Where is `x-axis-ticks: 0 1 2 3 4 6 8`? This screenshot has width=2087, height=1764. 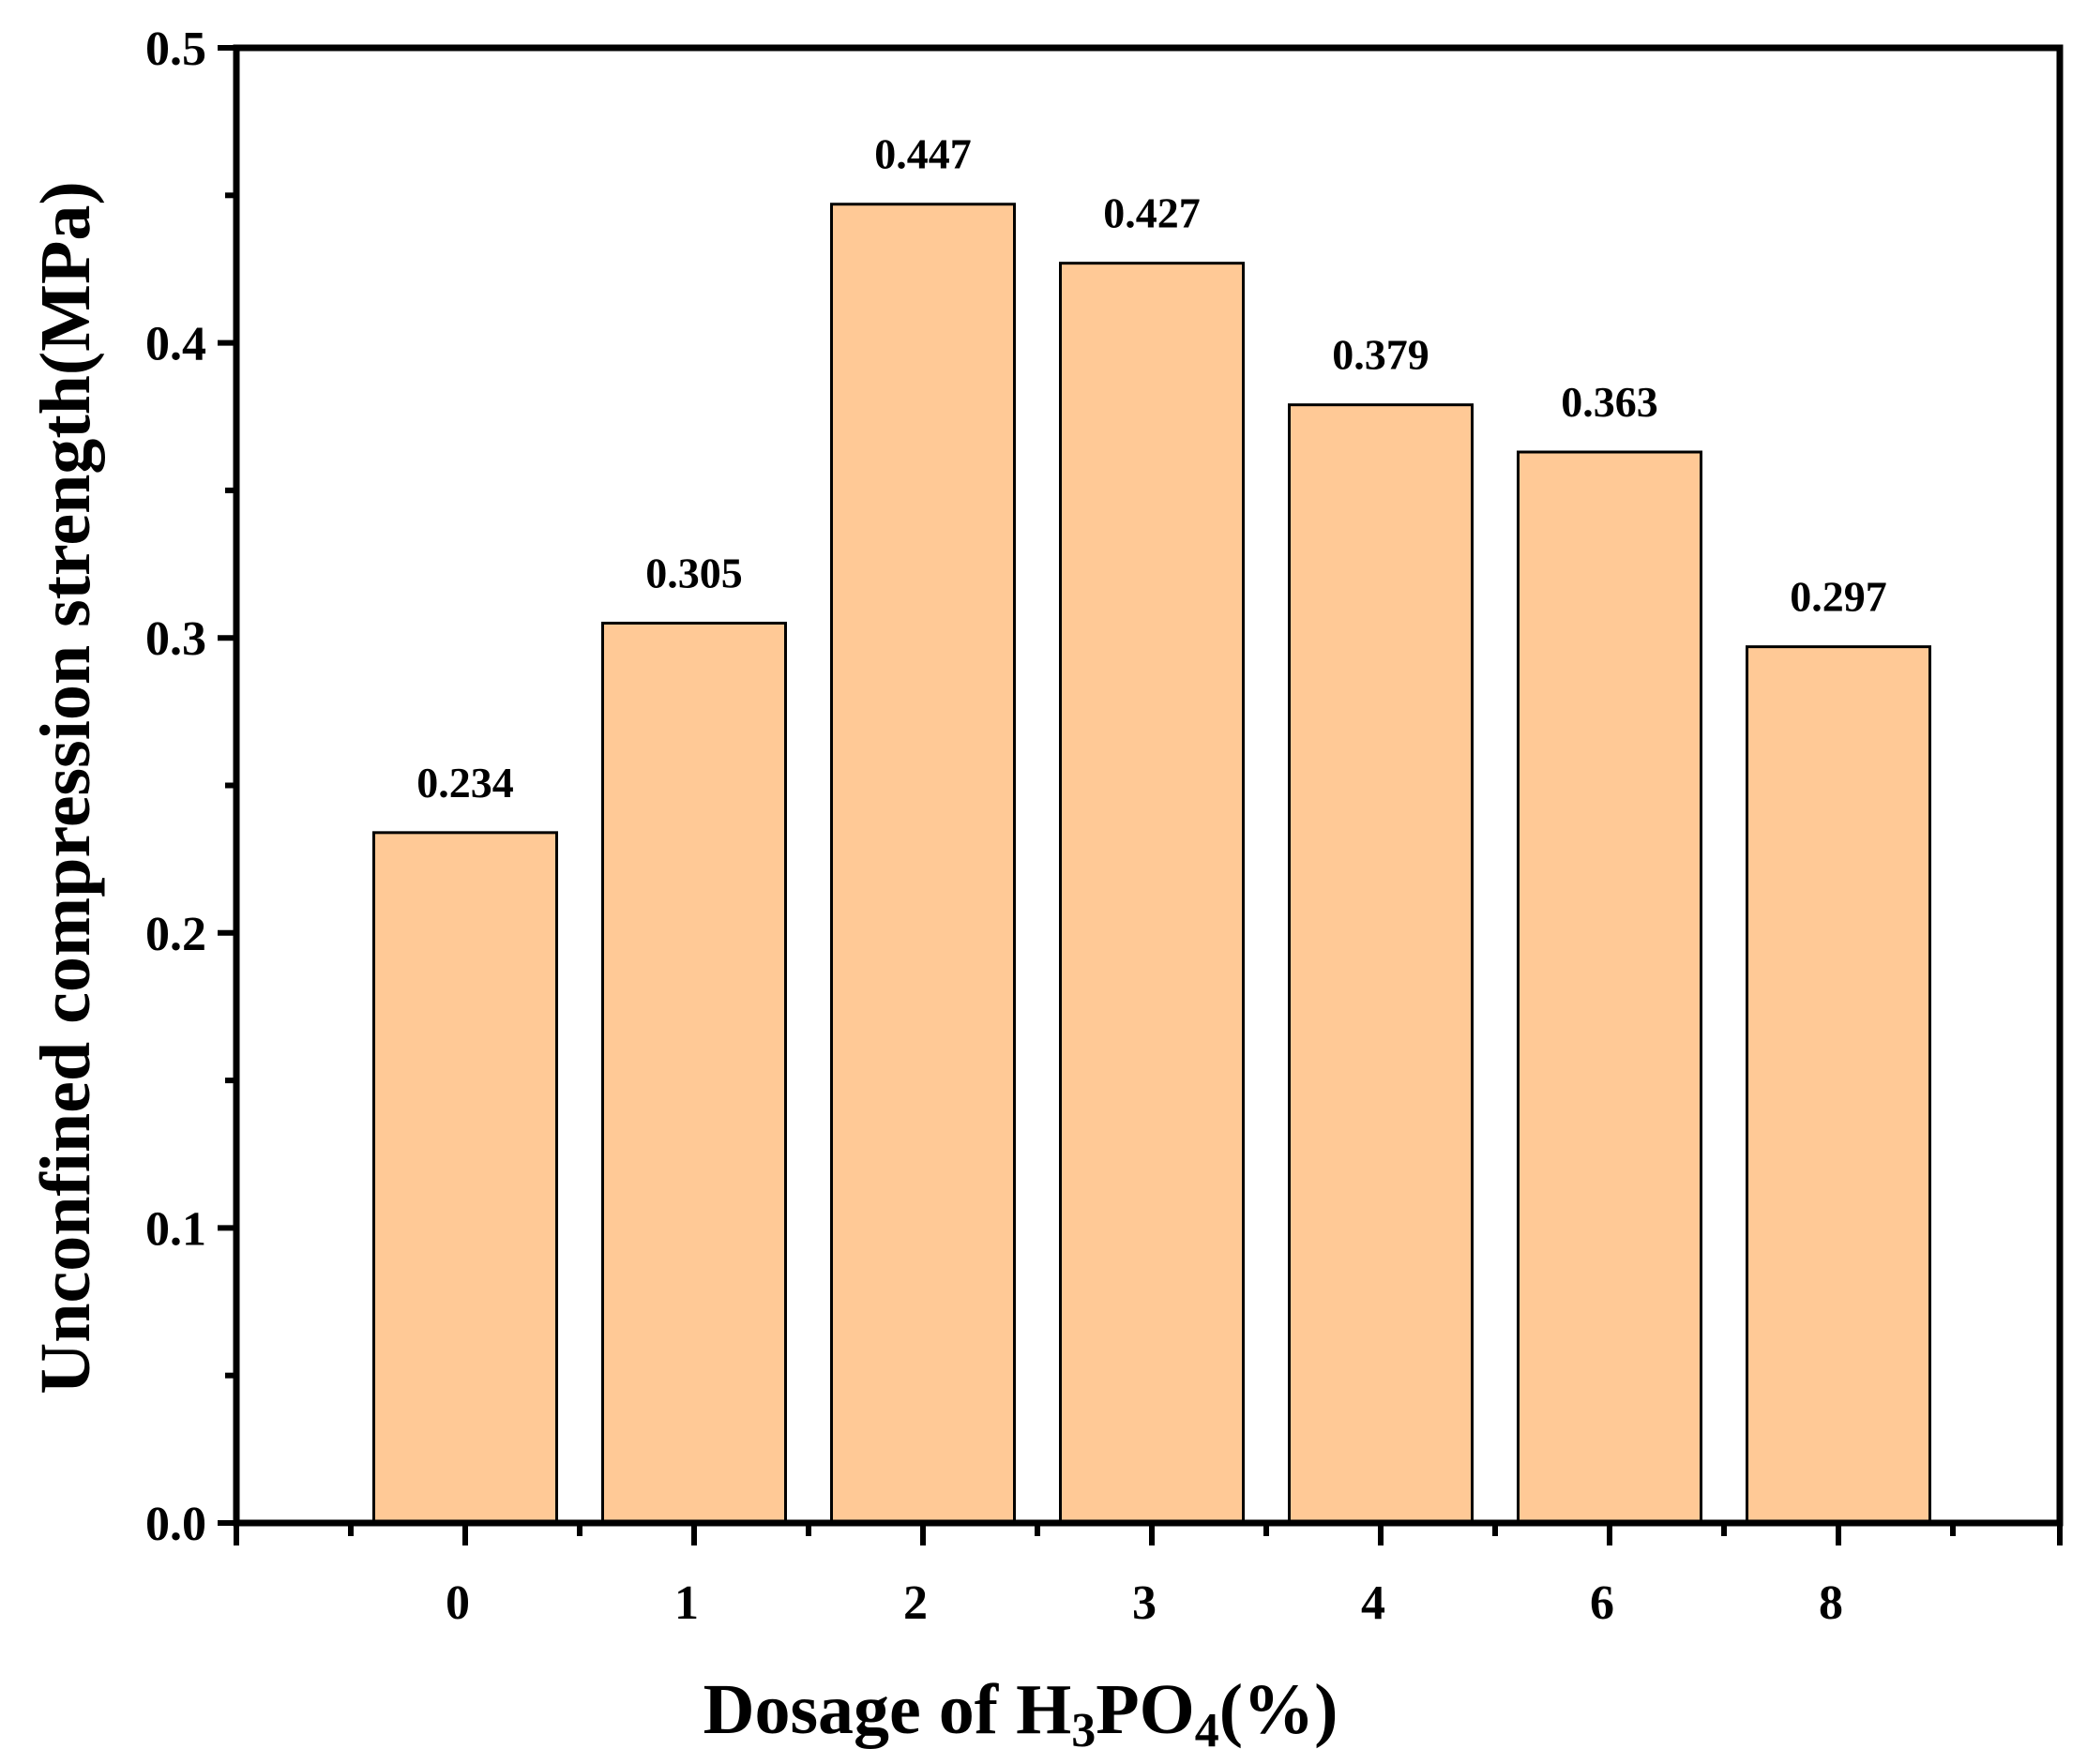
x-axis-ticks: 0 1 2 3 4 6 8 is located at coordinates (1148, 1576).